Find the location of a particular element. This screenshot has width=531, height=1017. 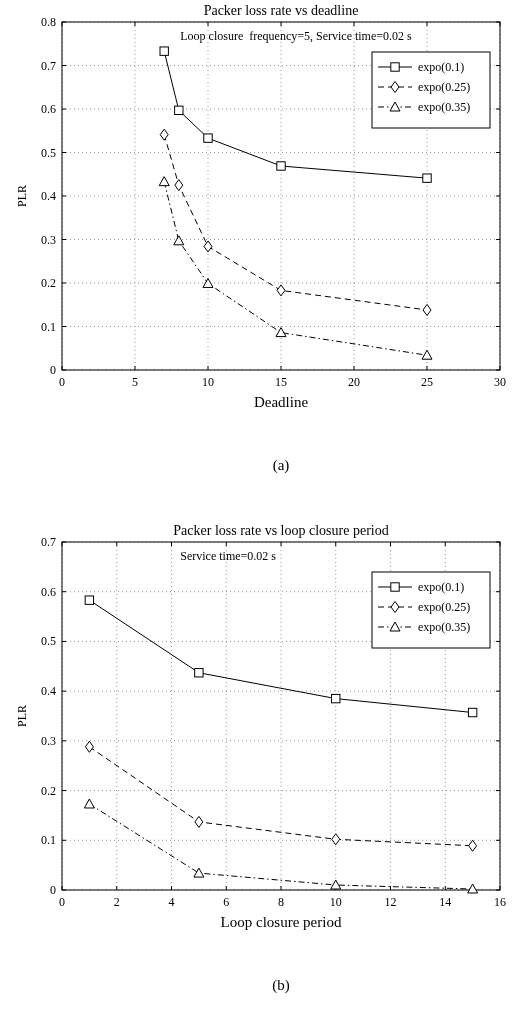

x-tick-label: 30 is located at coordinates (500, 382).